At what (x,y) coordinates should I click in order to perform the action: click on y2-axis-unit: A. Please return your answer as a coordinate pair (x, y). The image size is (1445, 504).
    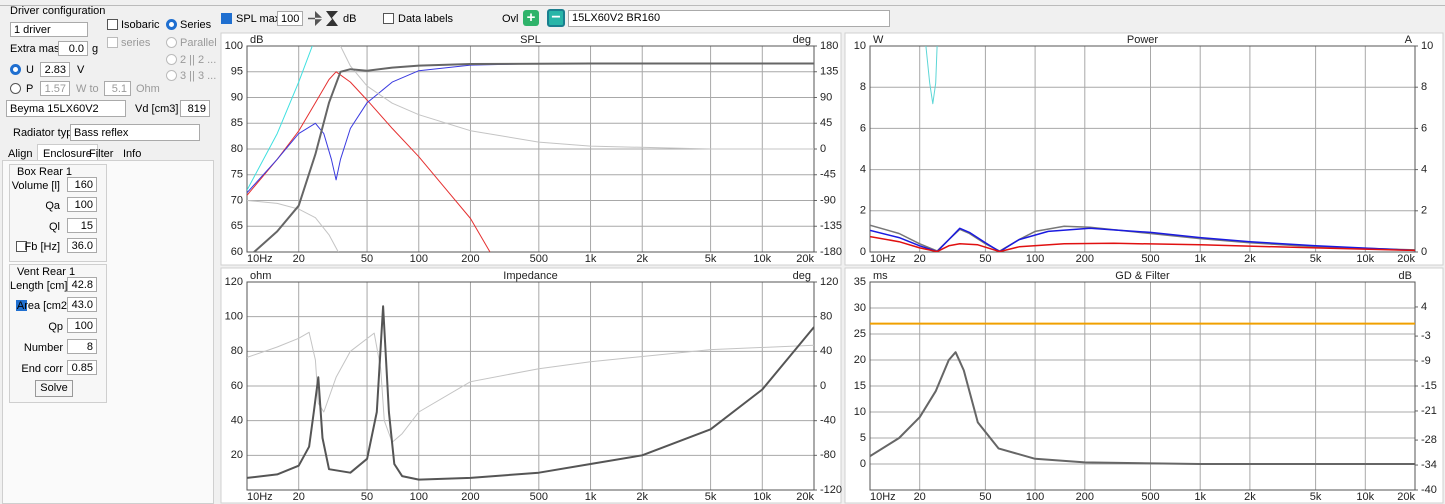
    Looking at the image, I should click on (1409, 40).